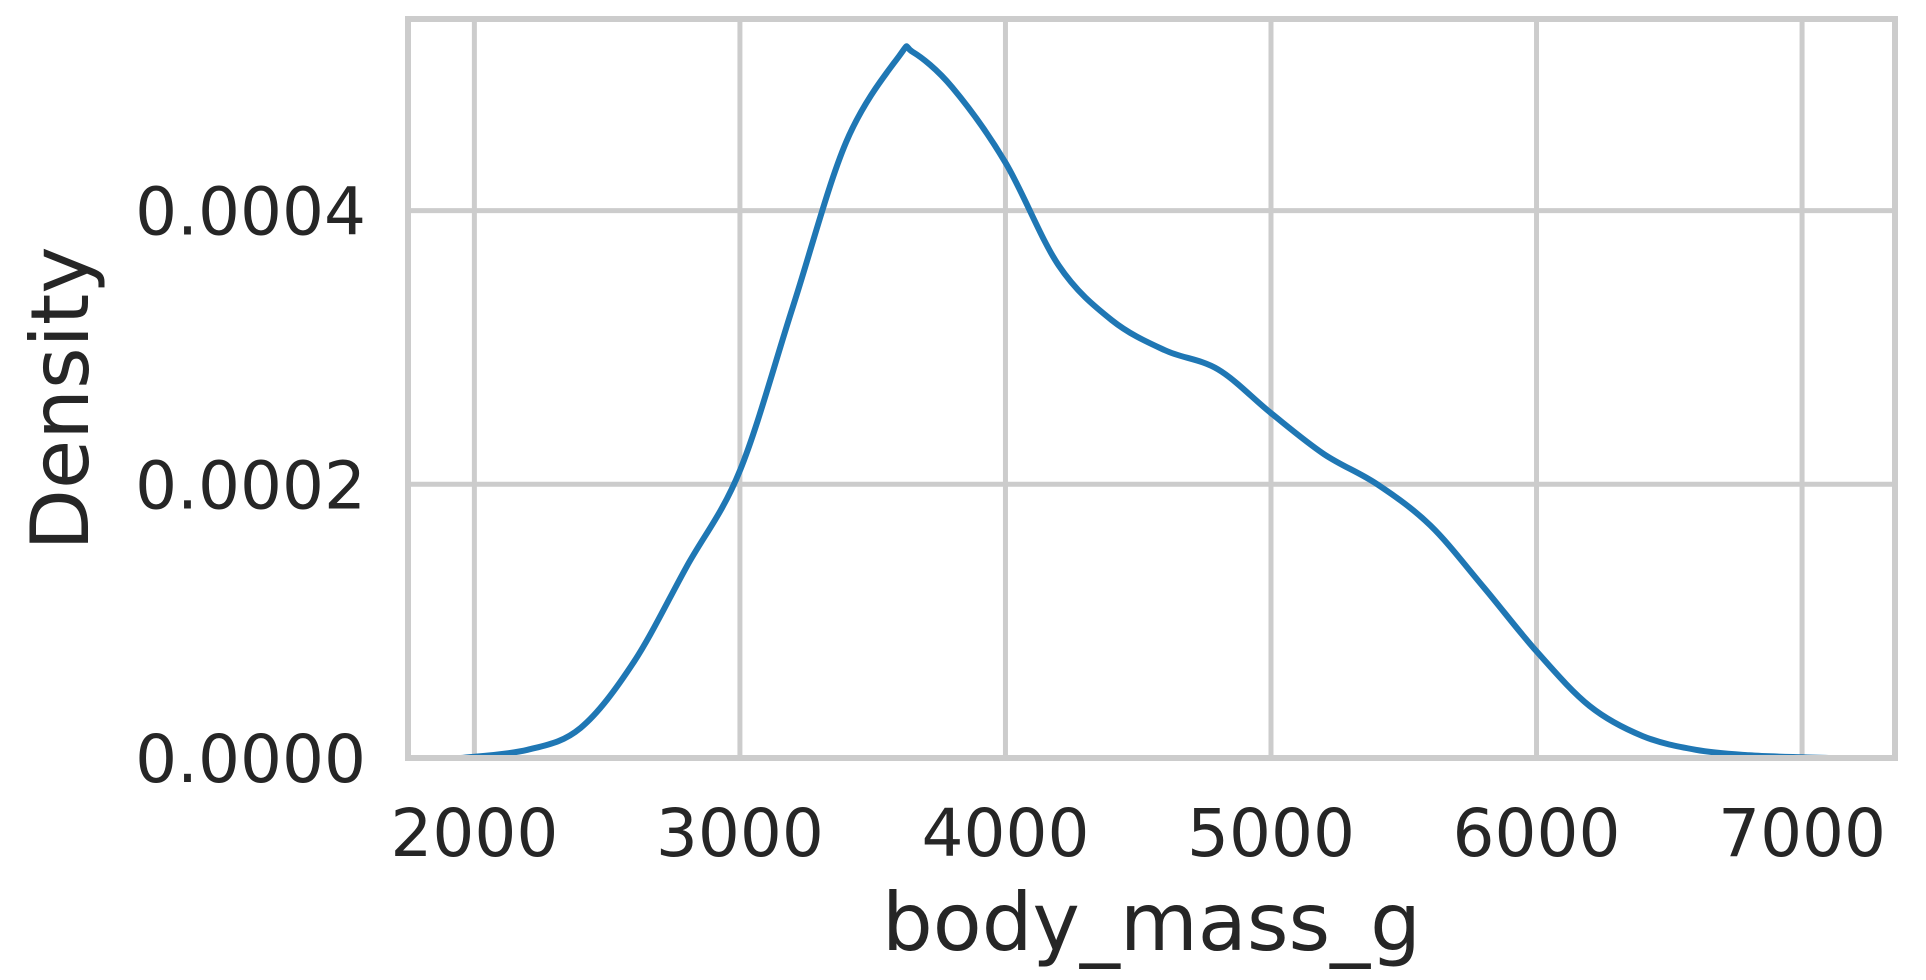 The width and height of the screenshot is (1926, 980). I want to click on x-axis-label: body_mass_g, so click(1151, 922).